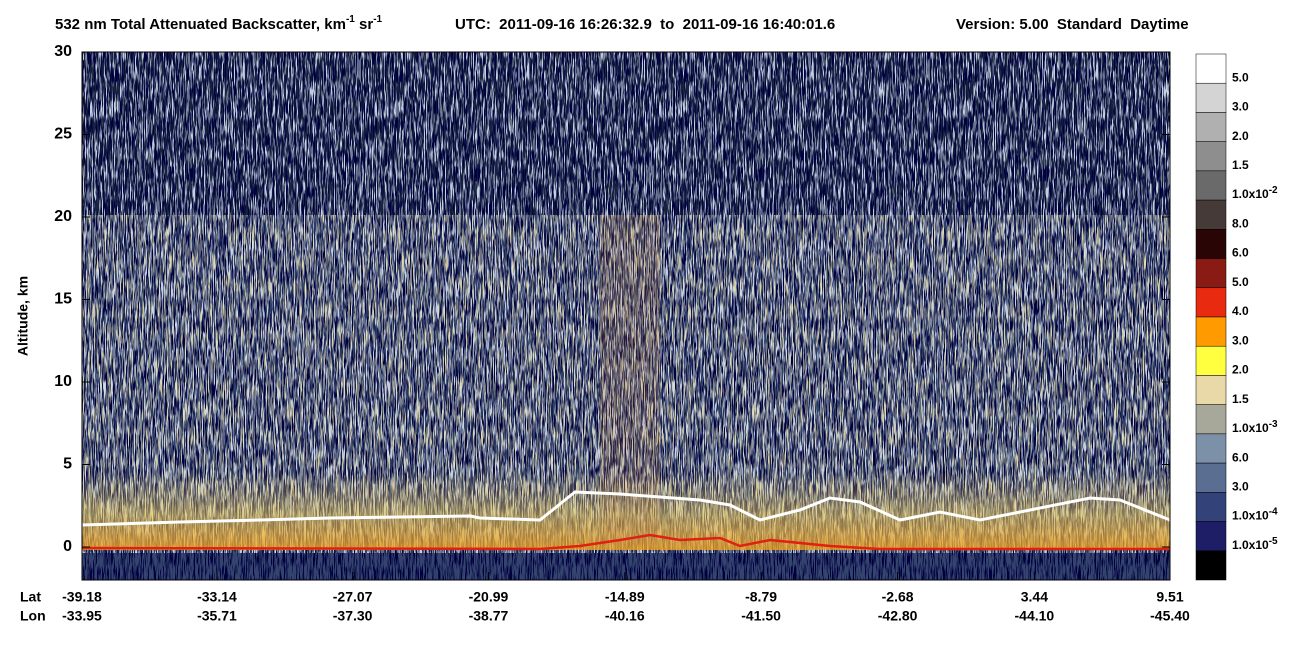  Describe the element at coordinates (63, 299) in the screenshot. I see `y-tick-label: 15` at that location.